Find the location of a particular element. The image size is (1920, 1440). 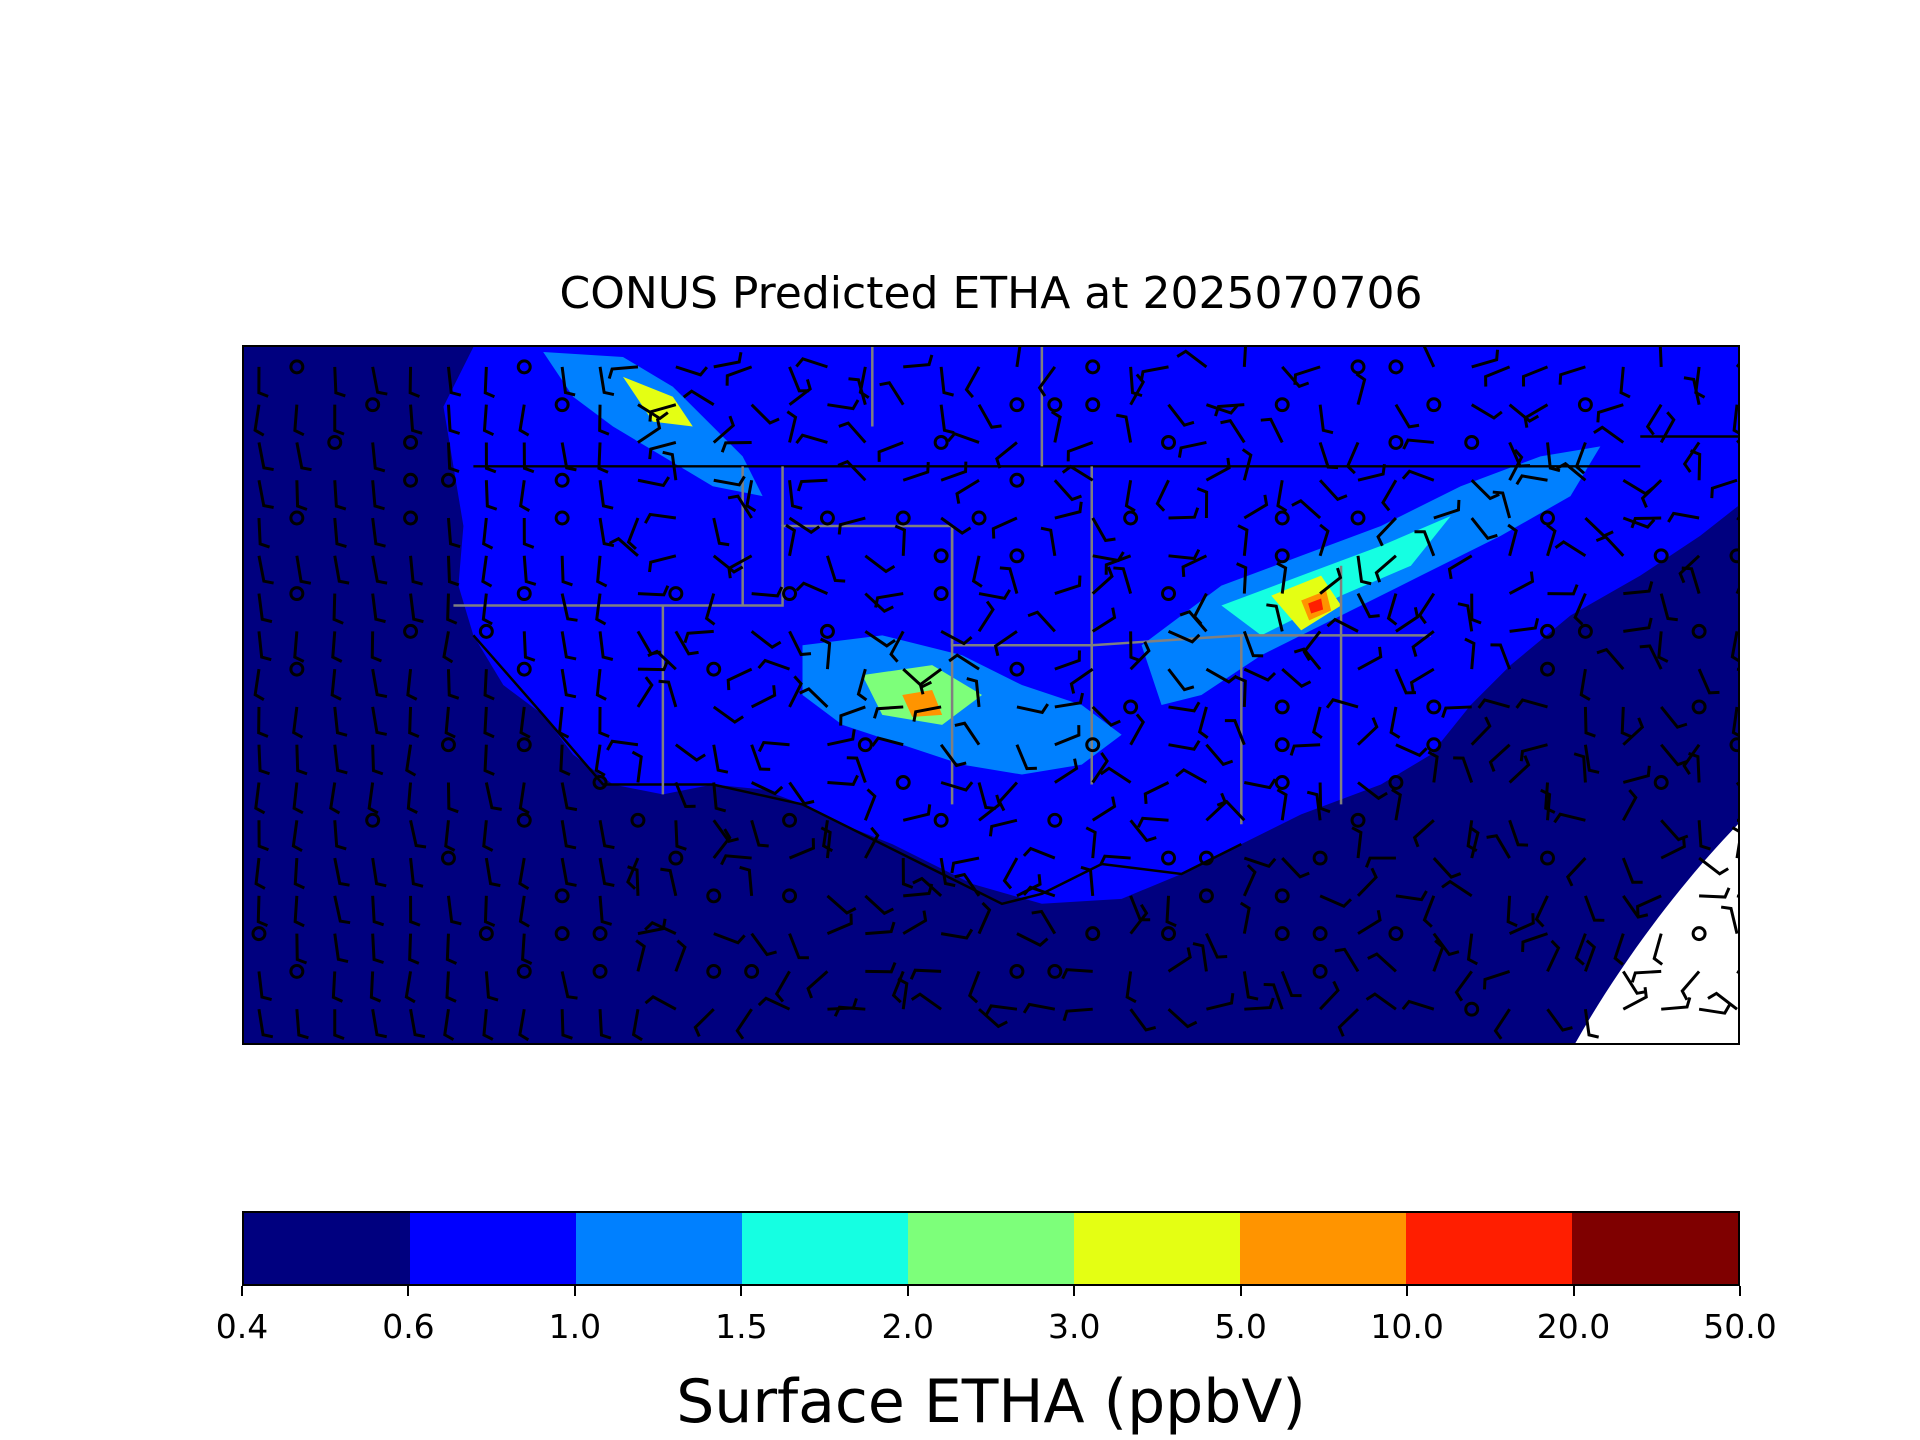

colorbar is located at coordinates (991, 1248).